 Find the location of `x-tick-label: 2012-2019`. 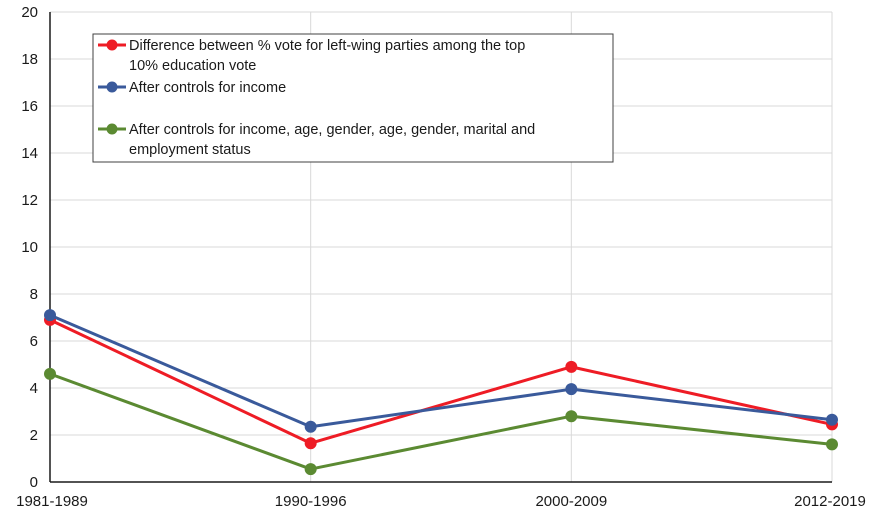

x-tick-label: 2012-2019 is located at coordinates (830, 501).